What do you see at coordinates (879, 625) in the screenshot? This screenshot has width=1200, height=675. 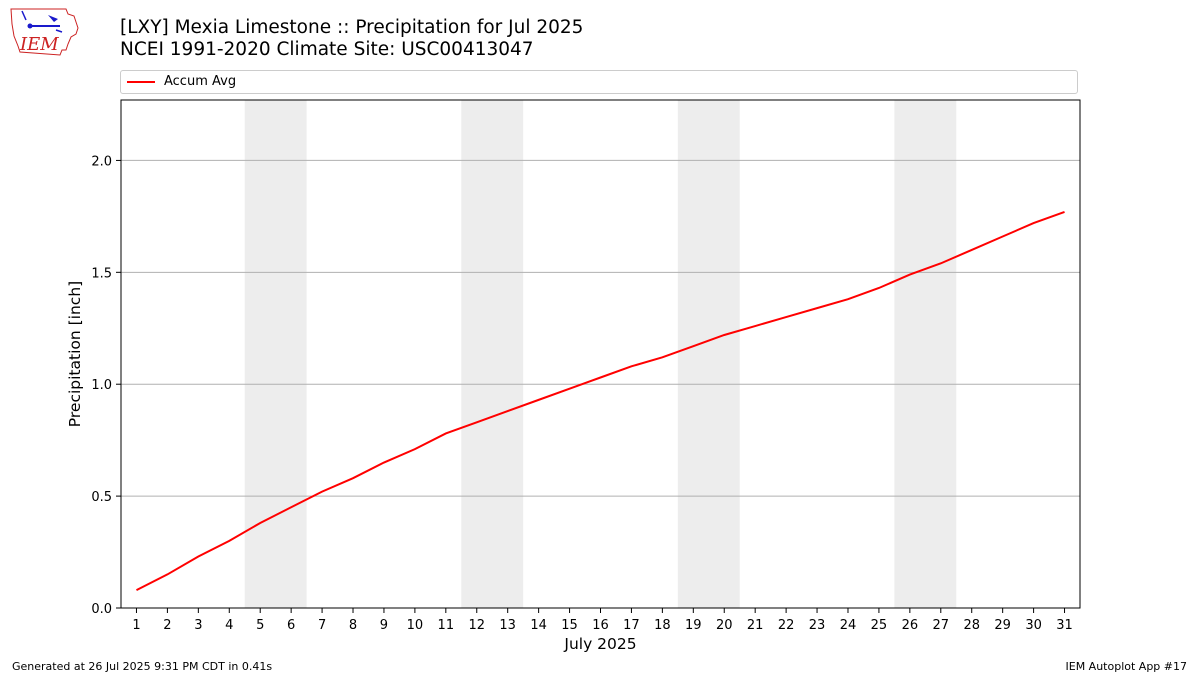 I see `x-tick-label: 25` at bounding box center [879, 625].